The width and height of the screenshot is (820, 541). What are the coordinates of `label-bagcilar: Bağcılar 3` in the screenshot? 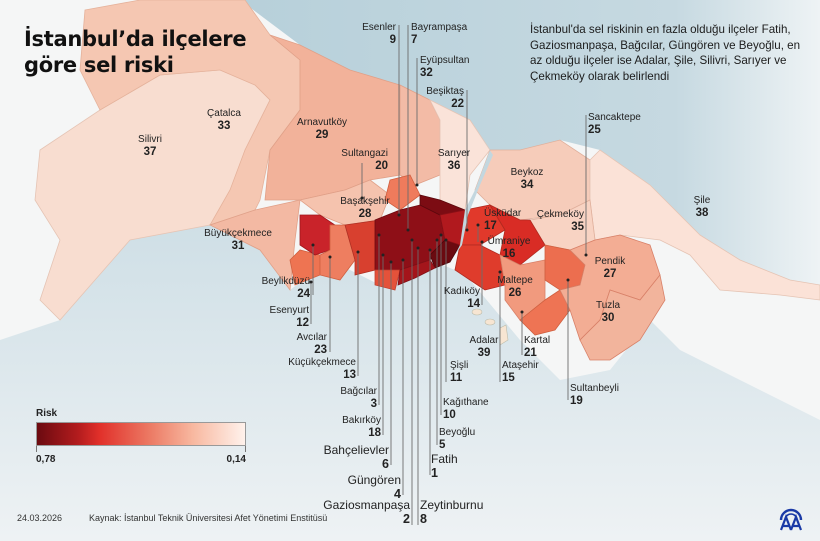 It's located at (358, 398).